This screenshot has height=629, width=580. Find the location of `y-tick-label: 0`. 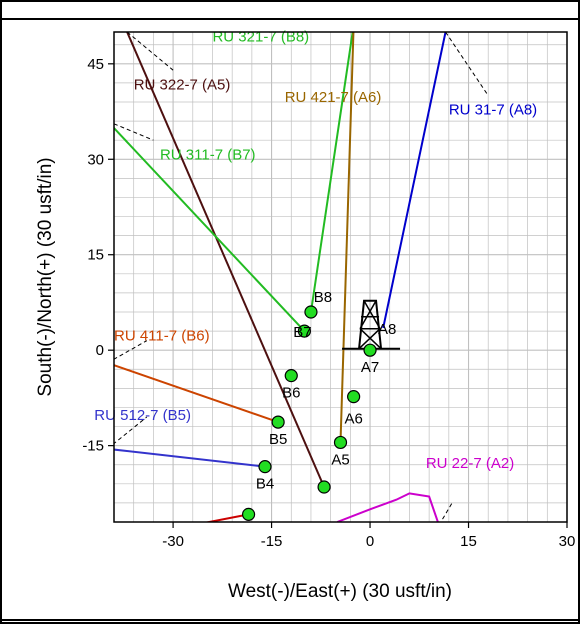

y-tick-label: 0 is located at coordinates (100, 350).